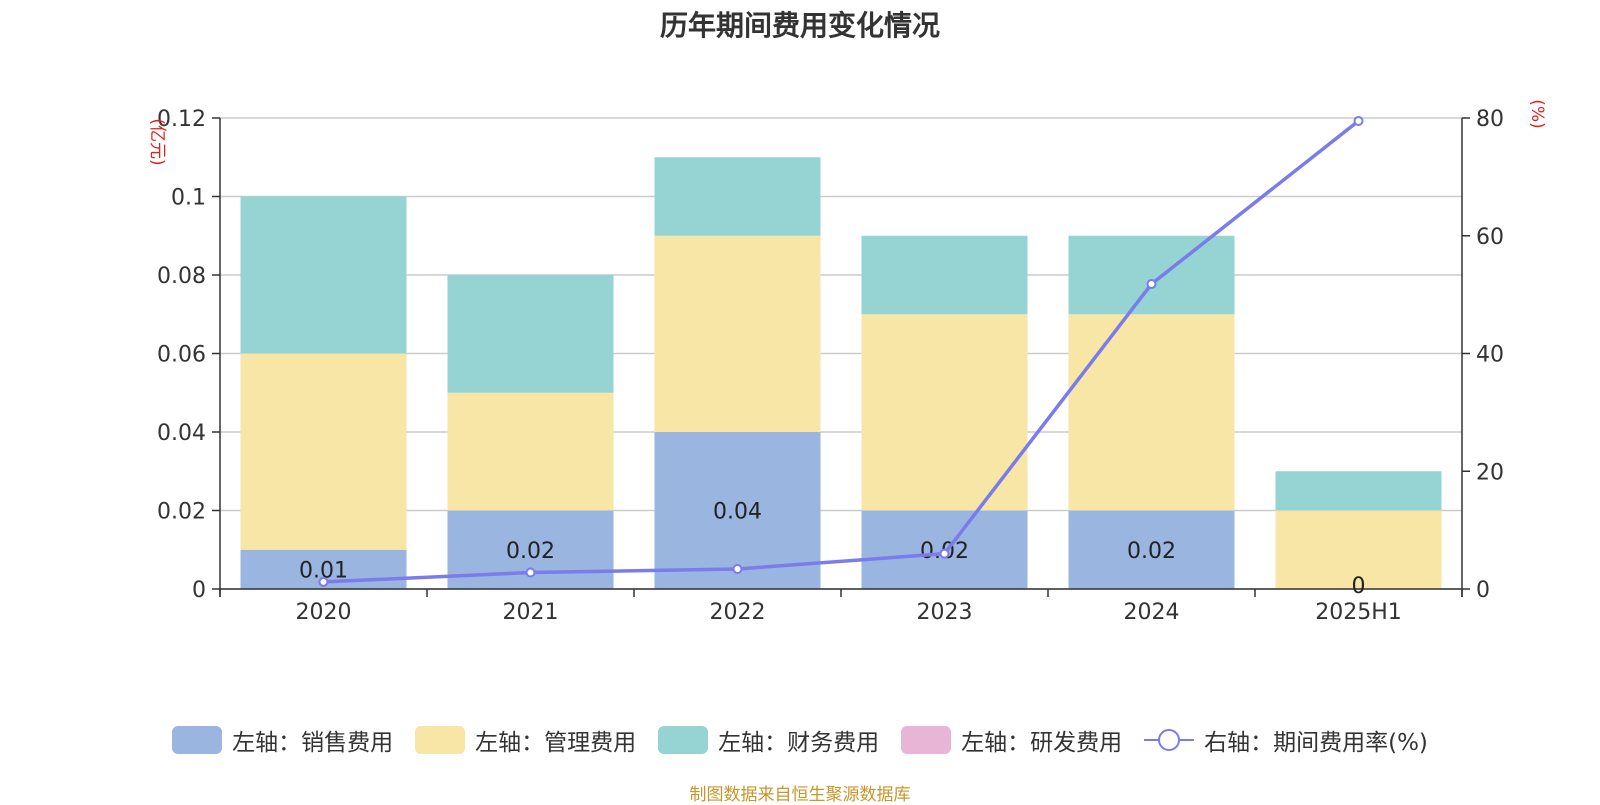 Image resolution: width=1600 pixels, height=805 pixels. I want to click on legend-item-finance: 左轴：财务费用, so click(768, 740).